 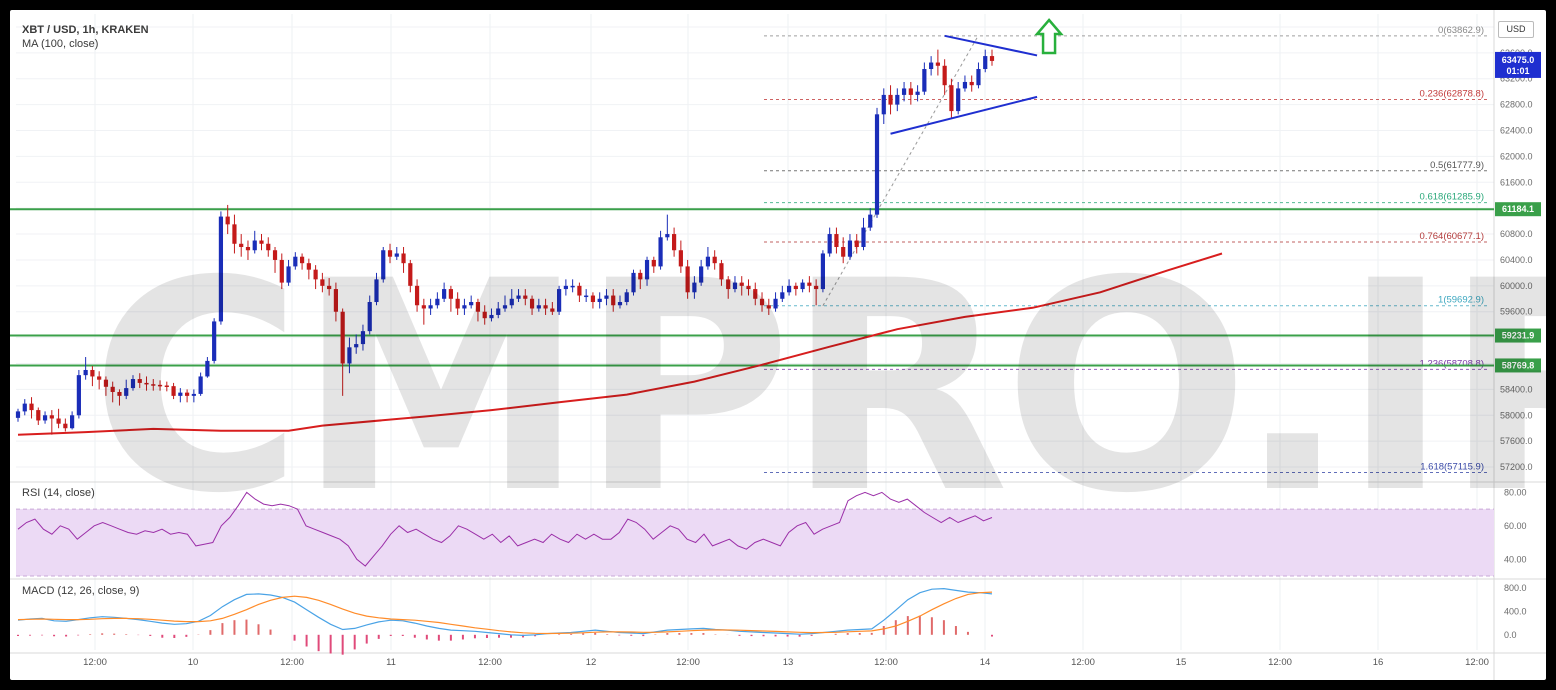 What do you see at coordinates (1515, 526) in the screenshot?
I see `rsi-tick-label: 60.00` at bounding box center [1515, 526].